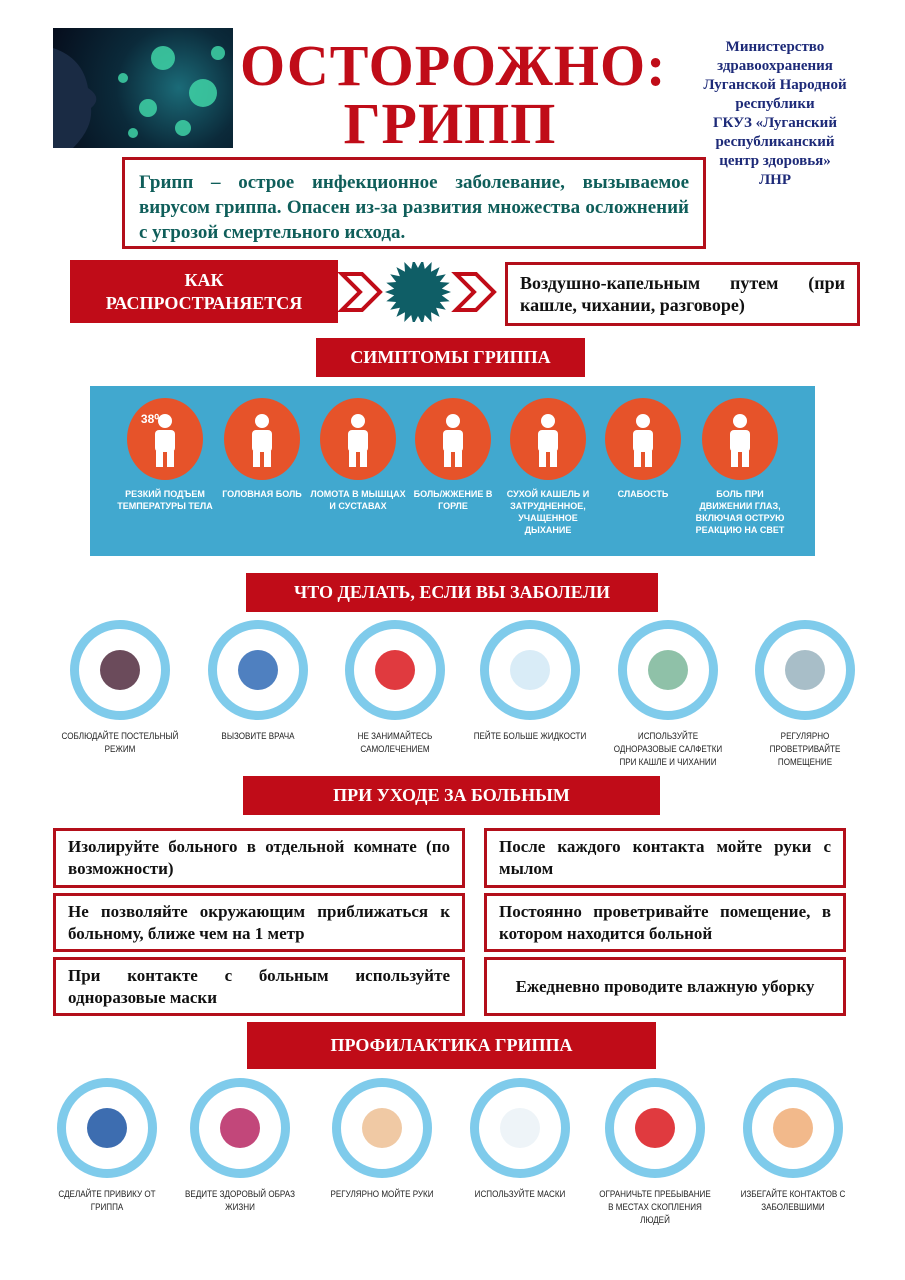 The width and height of the screenshot is (905, 1280). I want to click on symptom-label: СЛАБОСТЬ, so click(643, 494).